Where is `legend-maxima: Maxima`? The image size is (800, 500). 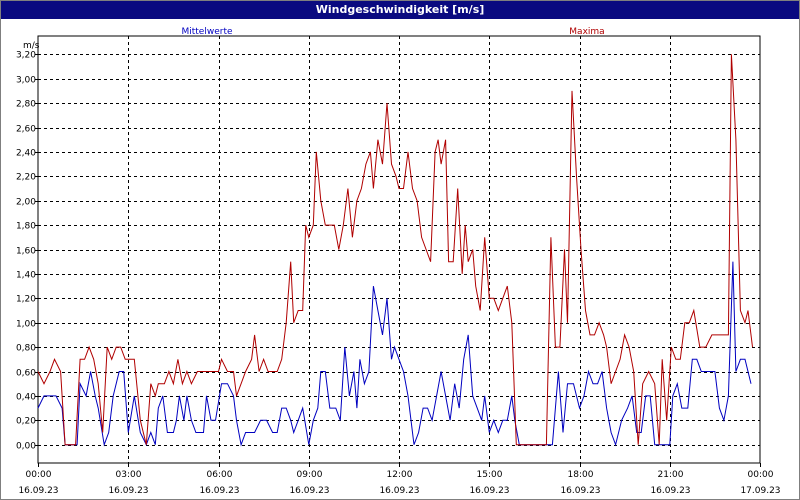 legend-maxima: Maxima is located at coordinates (586, 32).